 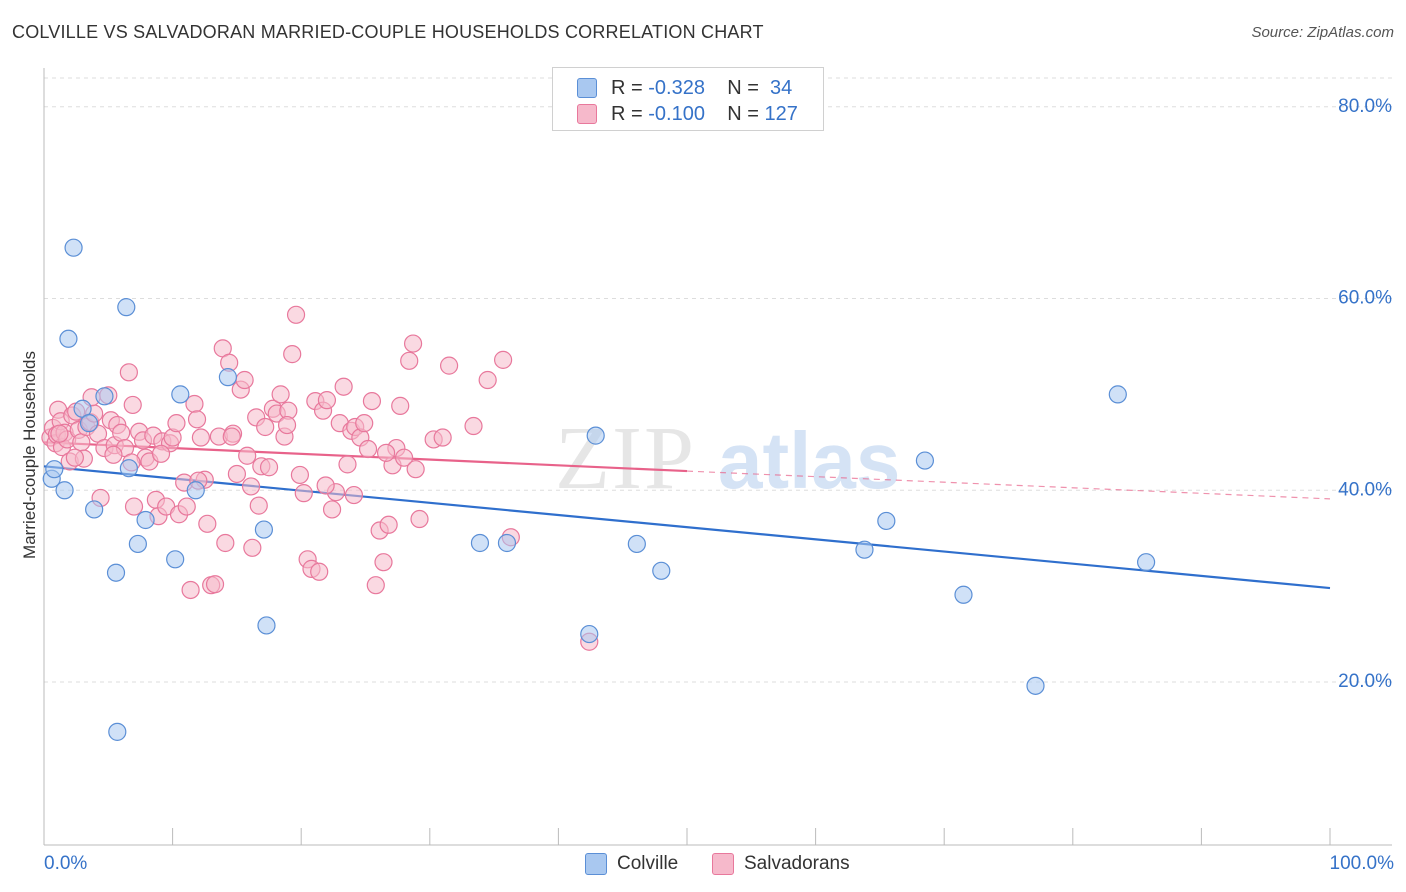 I want to click on y-tick-label: 60.0%, so click(x=1365, y=298).